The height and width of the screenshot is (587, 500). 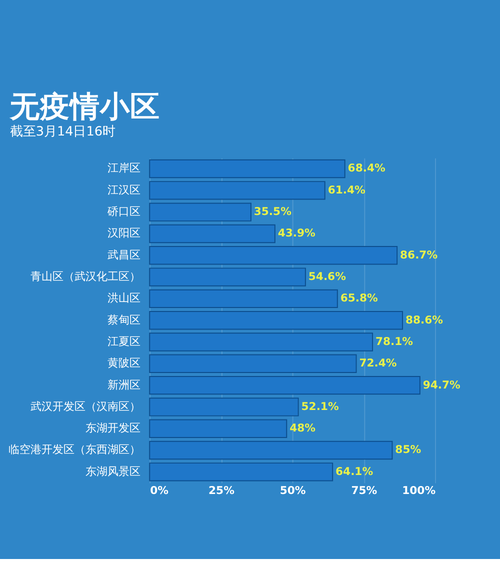 What do you see at coordinates (364, 491) in the screenshot?
I see `x-tick-label: 75%` at bounding box center [364, 491].